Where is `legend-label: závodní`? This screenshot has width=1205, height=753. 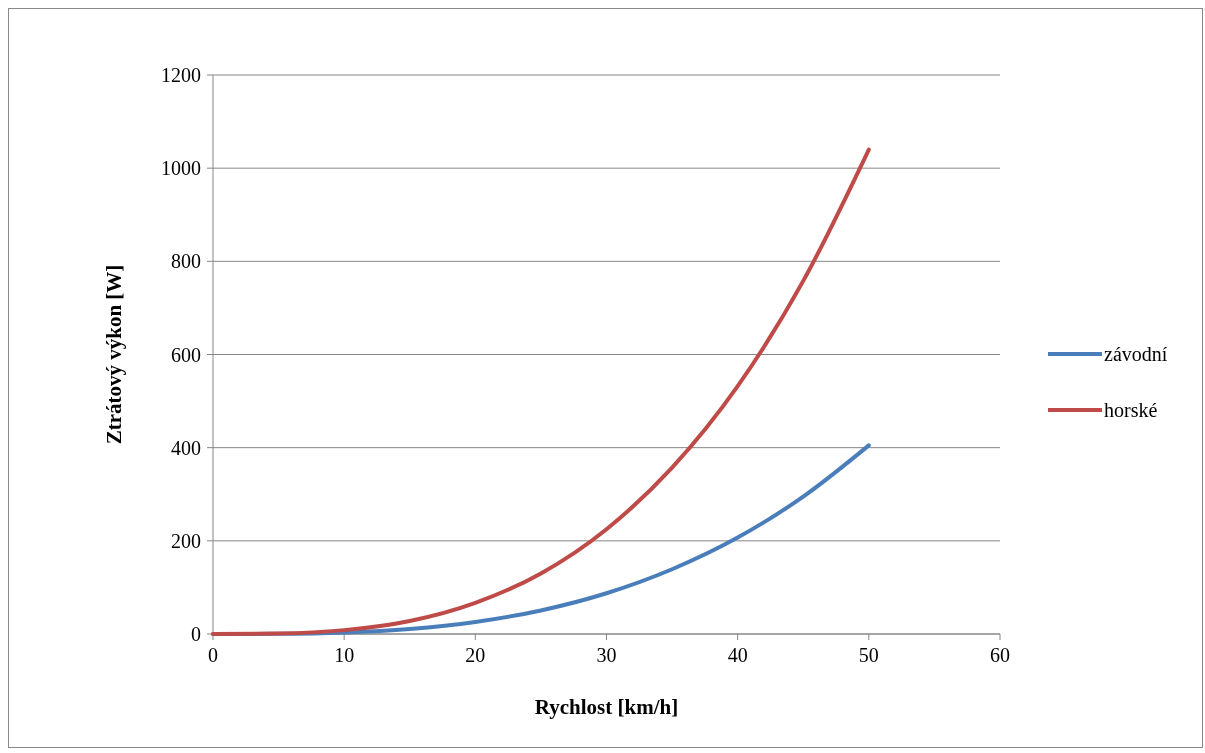
legend-label: závodní is located at coordinates (1136, 354).